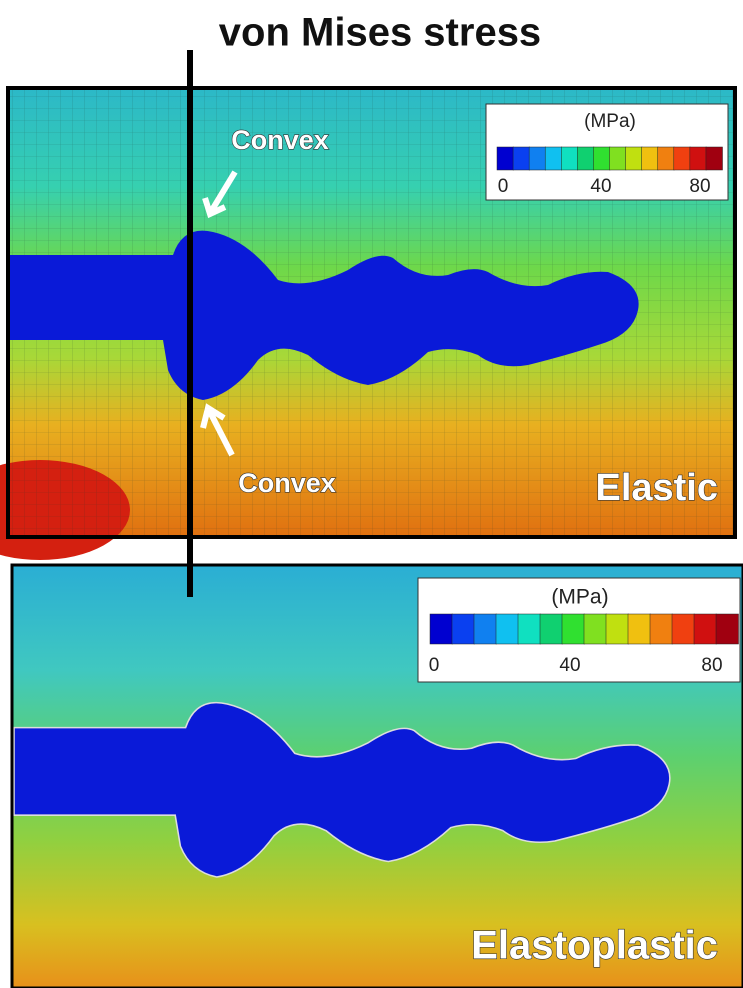 The width and height of the screenshot is (743, 988). Describe the element at coordinates (380, 33) in the screenshot. I see `title: von Mises stress` at that location.